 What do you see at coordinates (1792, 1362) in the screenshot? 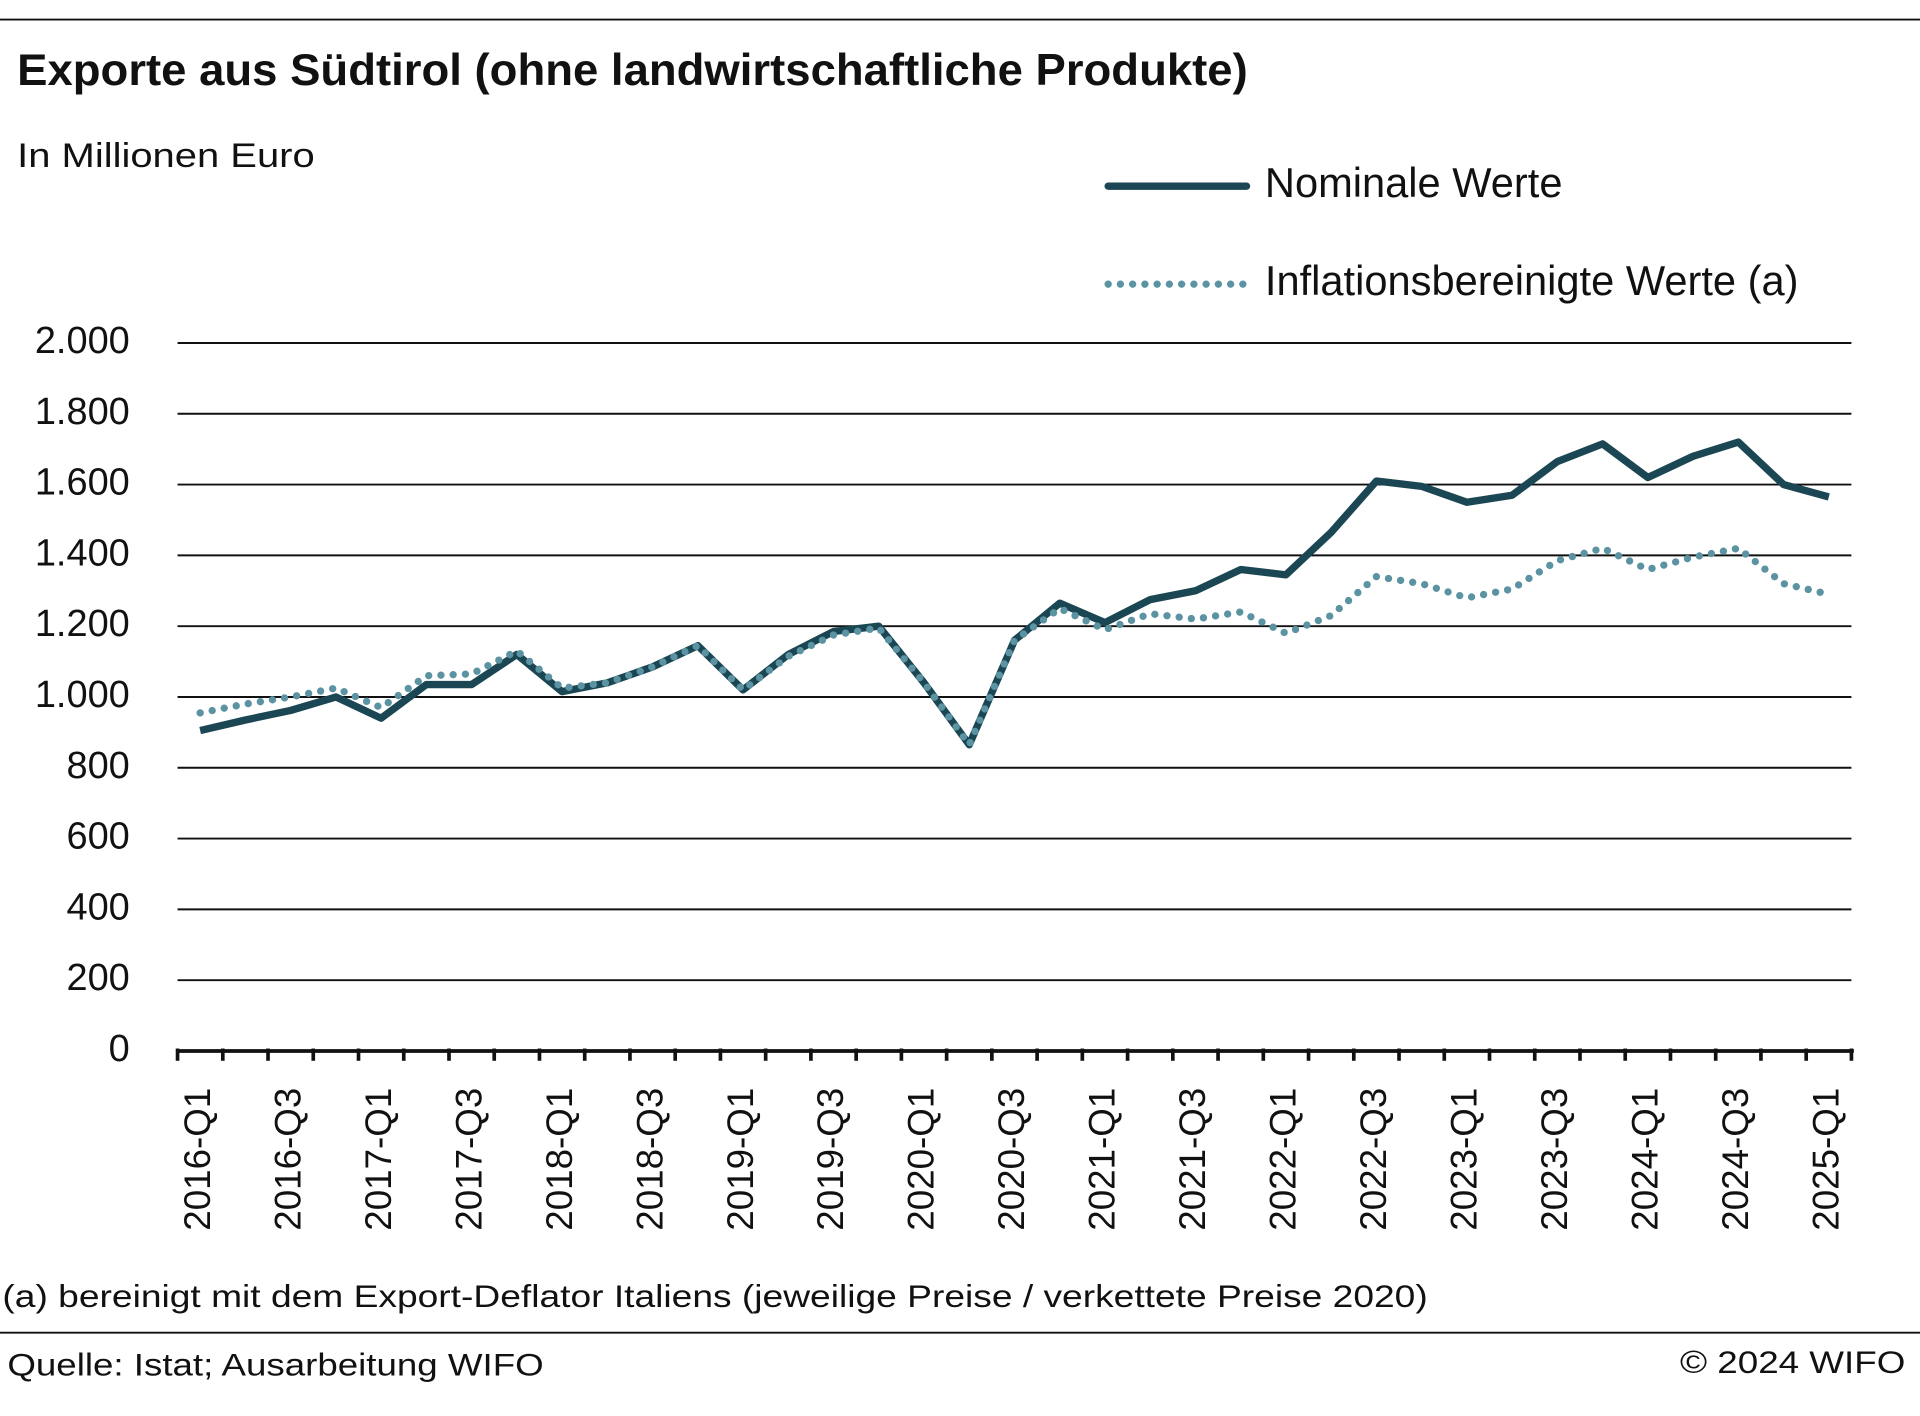
I see `copyright: © 2024 WIFO` at bounding box center [1792, 1362].